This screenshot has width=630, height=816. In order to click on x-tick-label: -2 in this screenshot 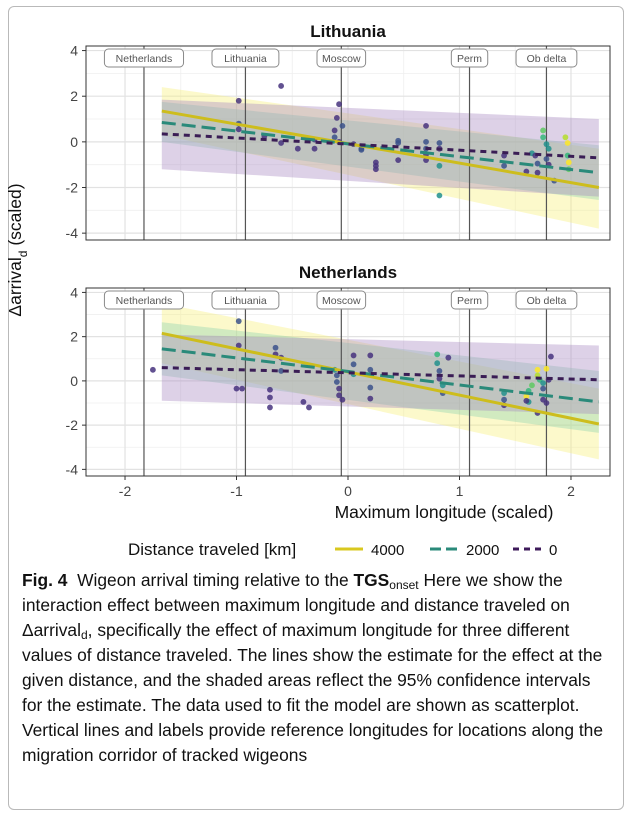, I will do `click(125, 491)`.